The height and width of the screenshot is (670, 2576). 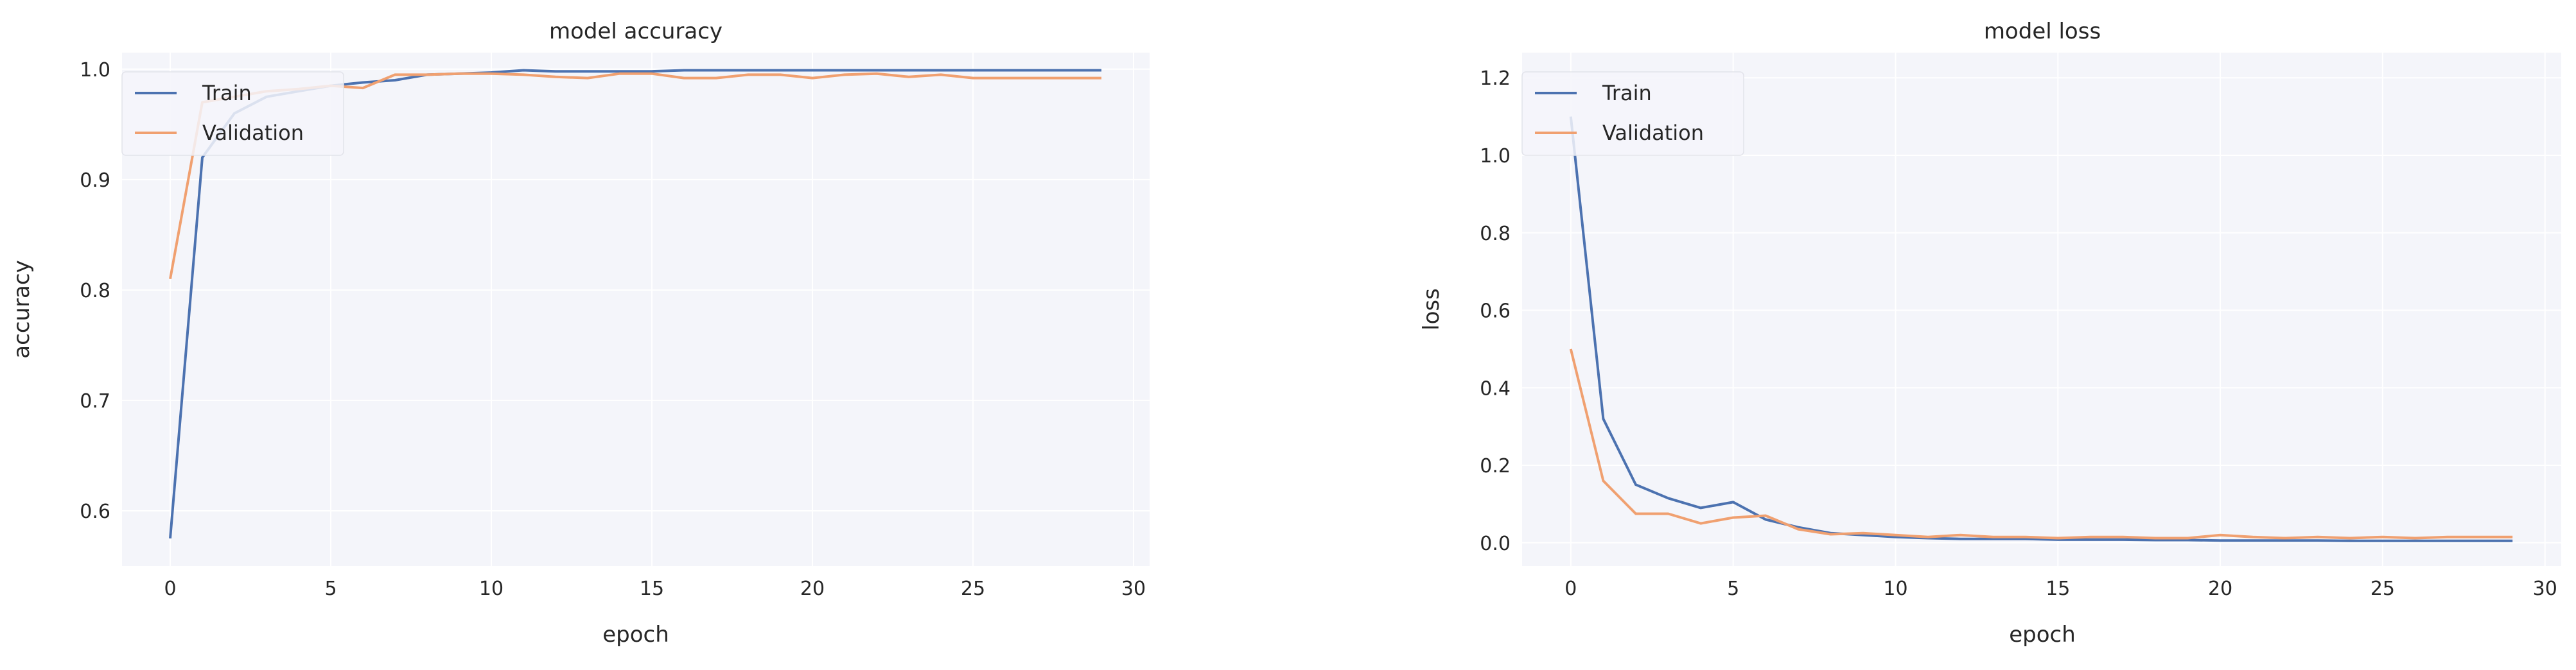 What do you see at coordinates (1653, 133) in the screenshot?
I see `loss-legend-validation-label: Validation` at bounding box center [1653, 133].